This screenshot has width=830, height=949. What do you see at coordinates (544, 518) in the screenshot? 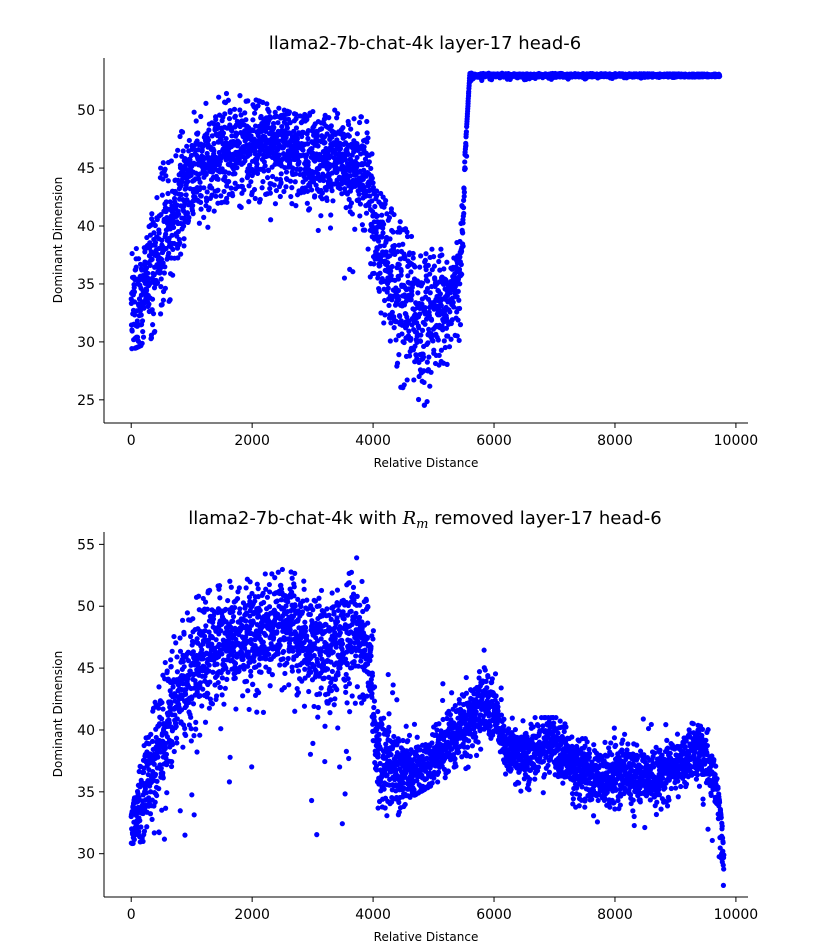
I see `chart-bottom-title-suffix: removed layer-17 head-6` at bounding box center [544, 518].